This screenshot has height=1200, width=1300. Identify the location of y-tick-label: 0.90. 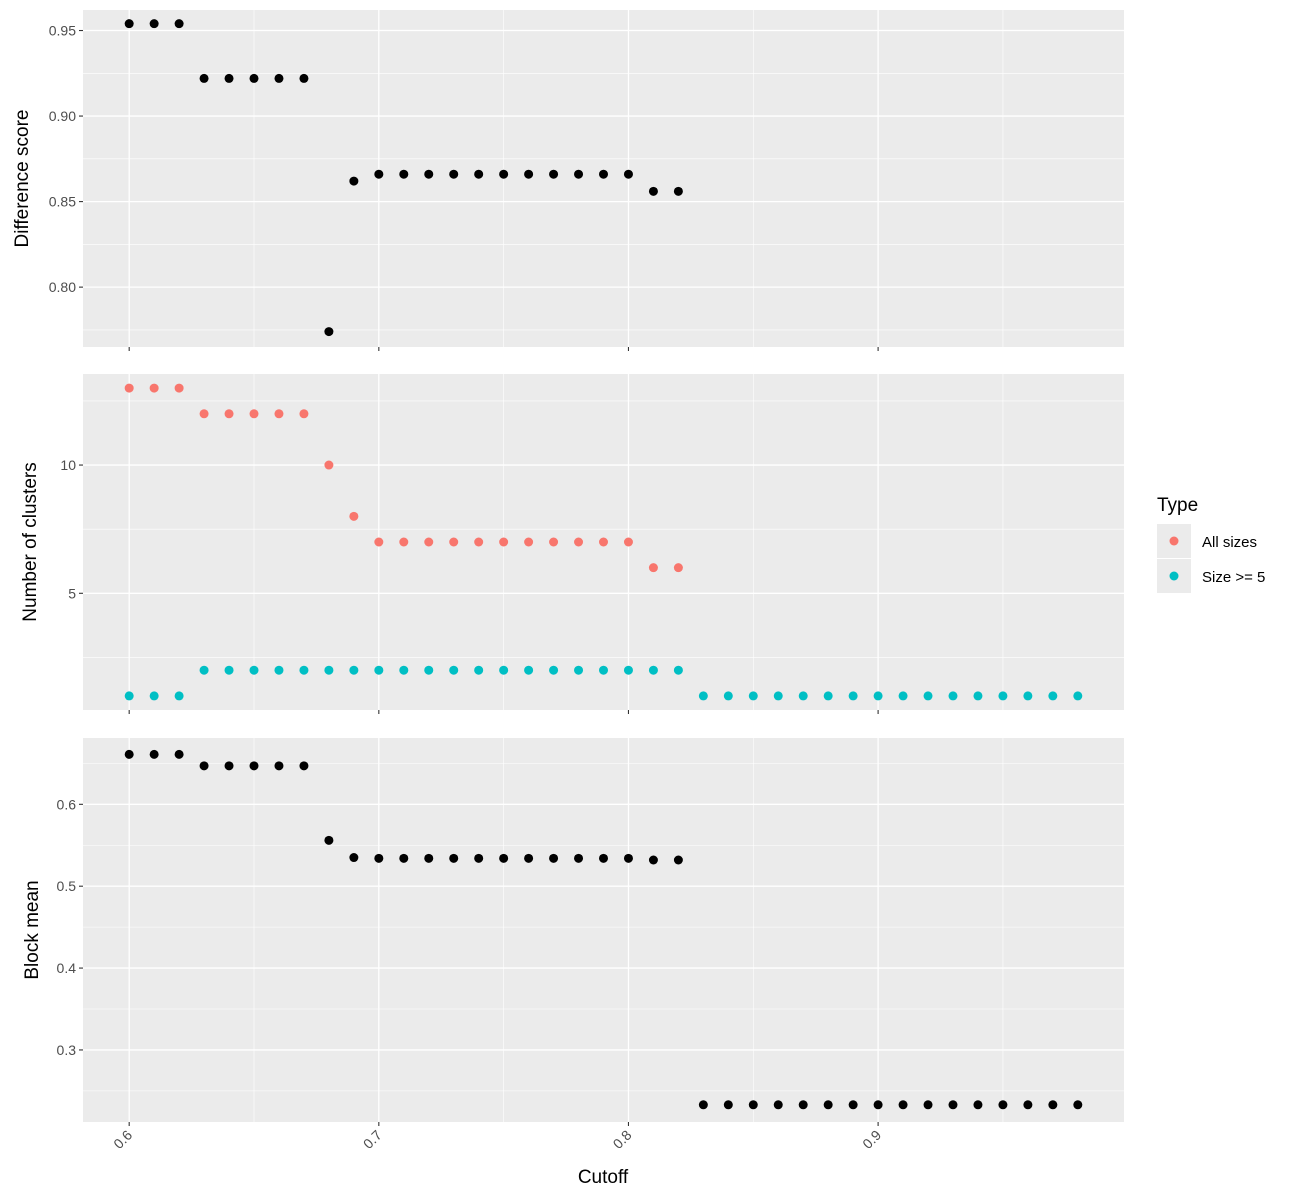
(62, 116).